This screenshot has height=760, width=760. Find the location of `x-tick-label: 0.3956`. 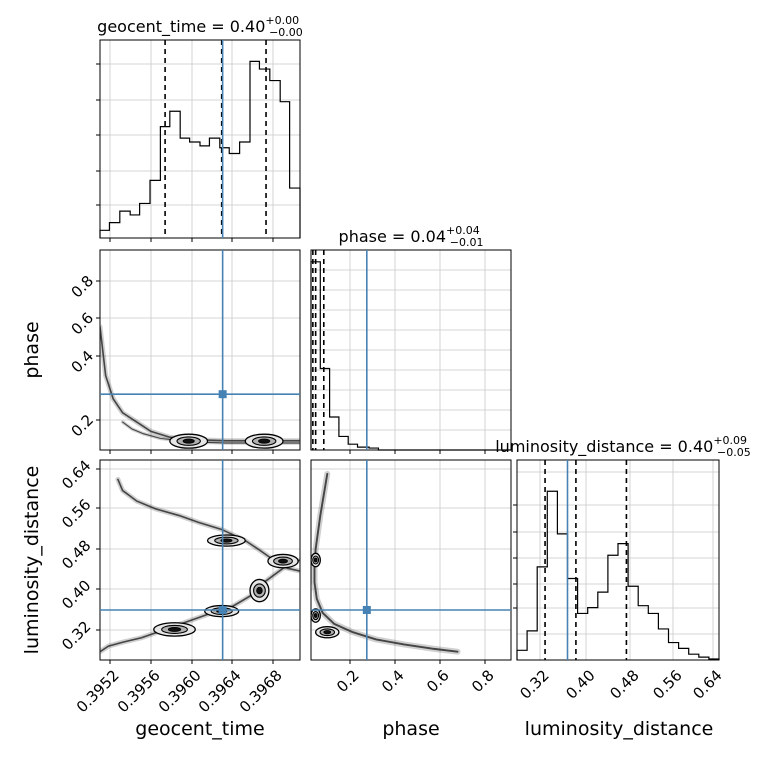

x-tick-label: 0.3956 is located at coordinates (139, 691).